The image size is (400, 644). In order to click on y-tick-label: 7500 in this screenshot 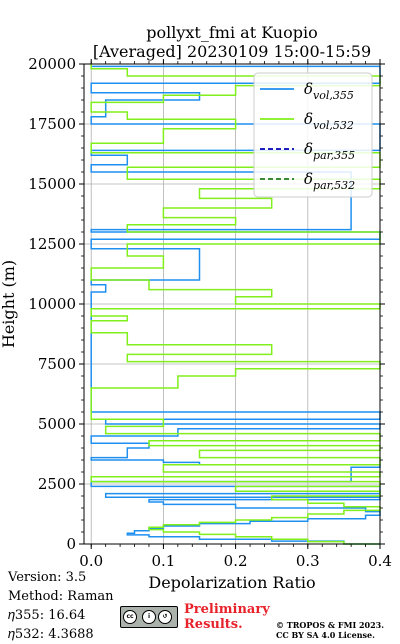, I will do `click(57, 364)`.